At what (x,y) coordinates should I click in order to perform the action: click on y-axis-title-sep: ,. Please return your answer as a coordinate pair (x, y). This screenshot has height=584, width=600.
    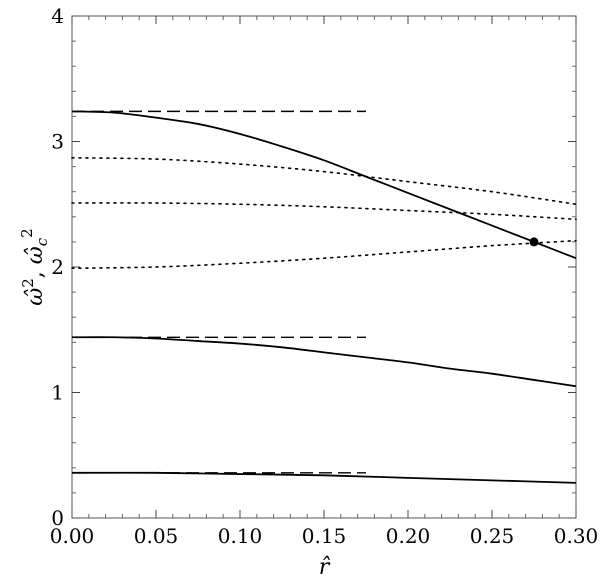
    Looking at the image, I should click on (35, 271).